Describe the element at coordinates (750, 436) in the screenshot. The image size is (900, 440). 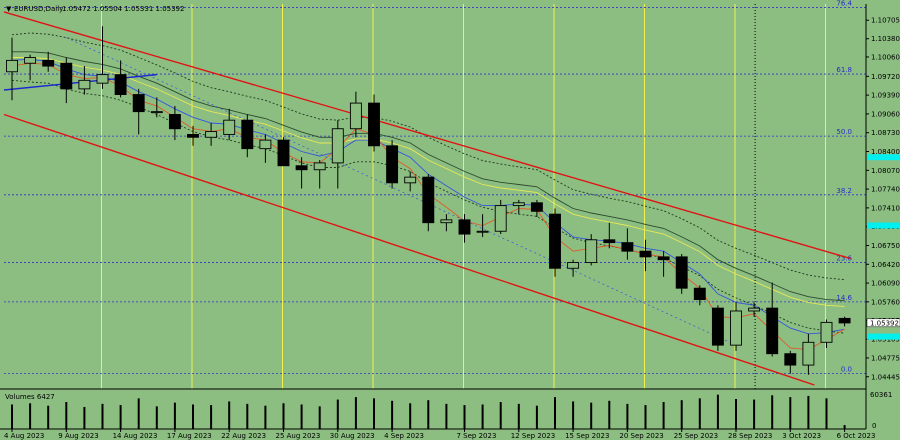
I see `x-tick-label: 28 Sep 2023` at that location.